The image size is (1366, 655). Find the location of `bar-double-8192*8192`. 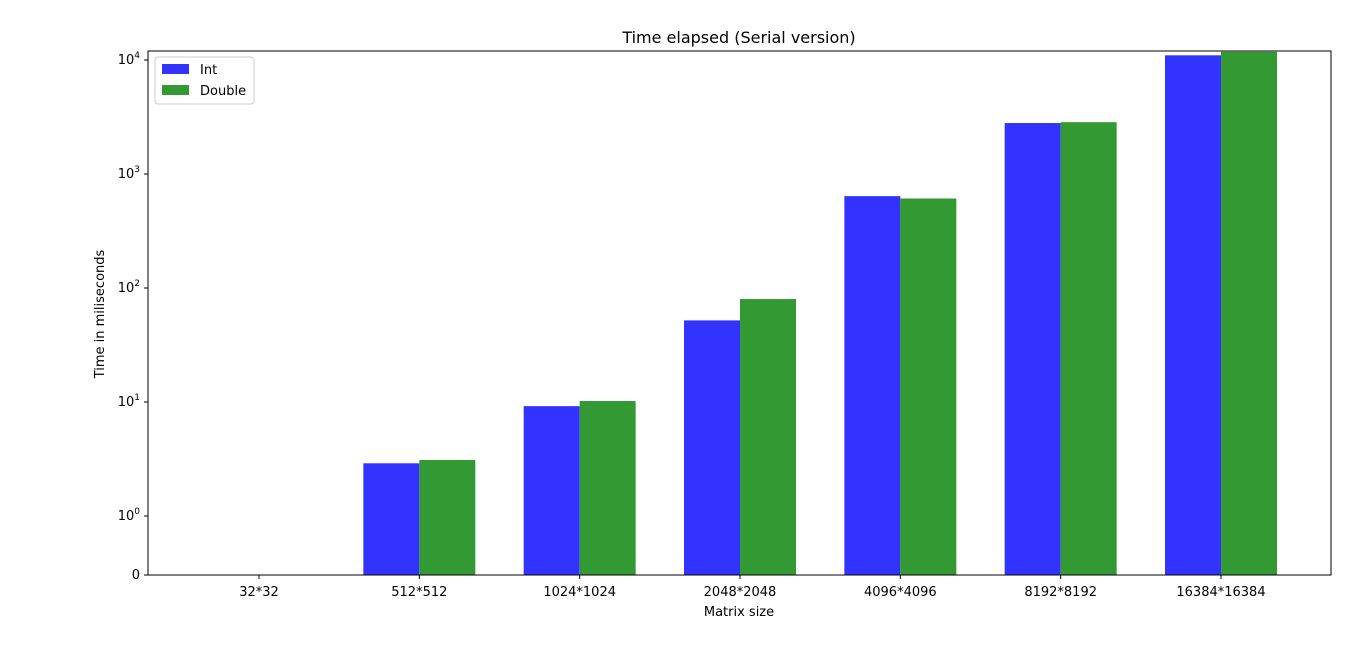

bar-double-8192*8192 is located at coordinates (1088, 349).